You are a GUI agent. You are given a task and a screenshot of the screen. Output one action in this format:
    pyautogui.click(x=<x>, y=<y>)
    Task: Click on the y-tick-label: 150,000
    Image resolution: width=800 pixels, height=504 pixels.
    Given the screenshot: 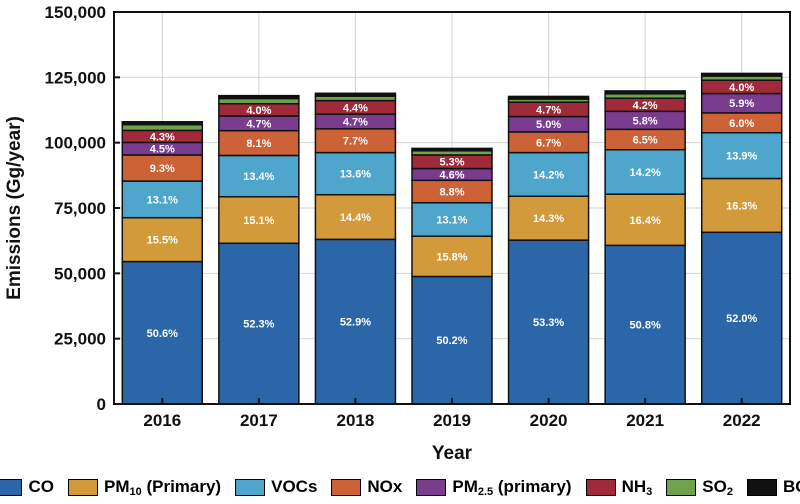 What is the action you would take?
    pyautogui.click(x=75, y=12)
    